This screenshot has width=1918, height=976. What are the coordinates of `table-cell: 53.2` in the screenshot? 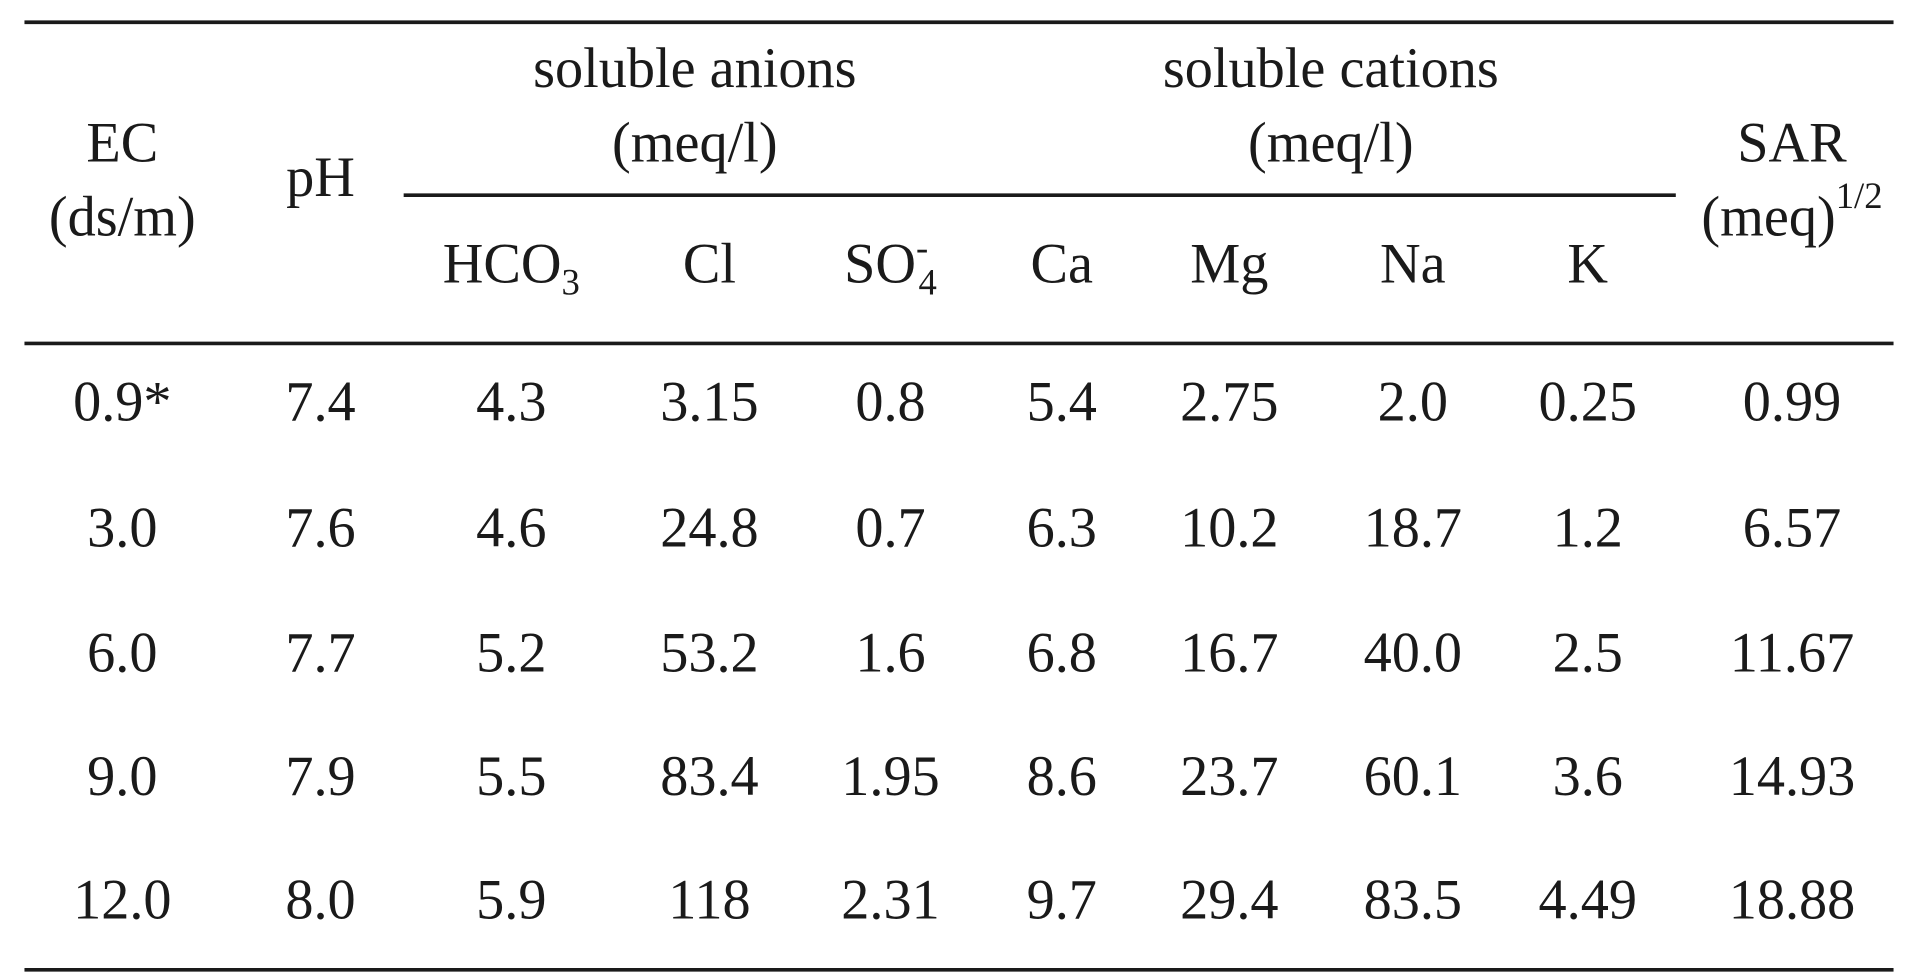 It's located at (709, 653).